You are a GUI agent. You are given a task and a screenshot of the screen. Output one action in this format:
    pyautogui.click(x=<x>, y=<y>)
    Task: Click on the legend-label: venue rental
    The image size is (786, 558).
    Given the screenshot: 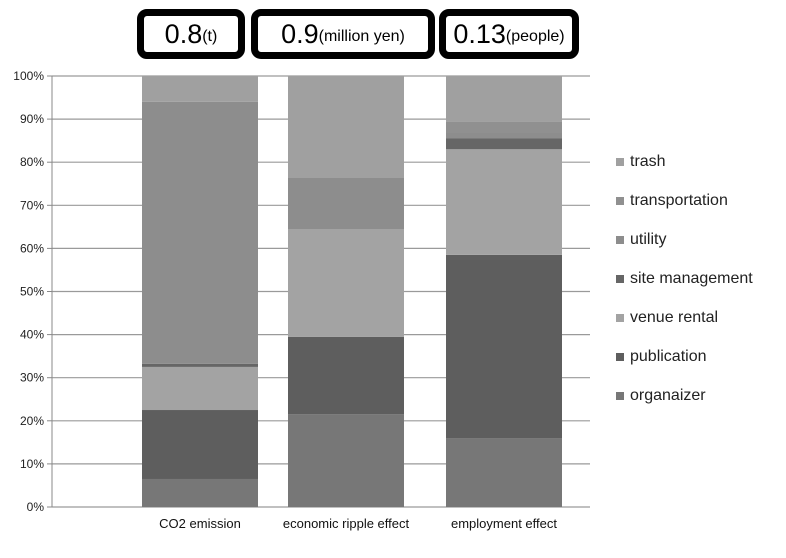 What is the action you would take?
    pyautogui.click(x=674, y=317)
    